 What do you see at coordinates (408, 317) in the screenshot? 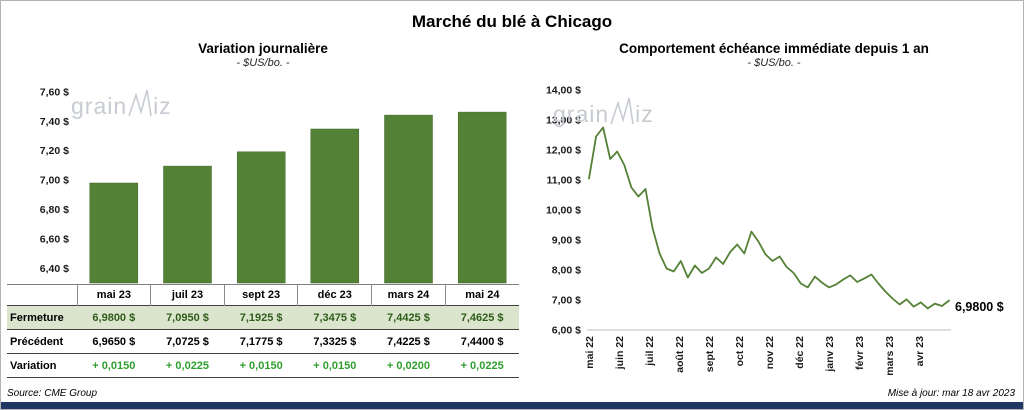
I see `table-cell: 7,4425 $` at bounding box center [408, 317].